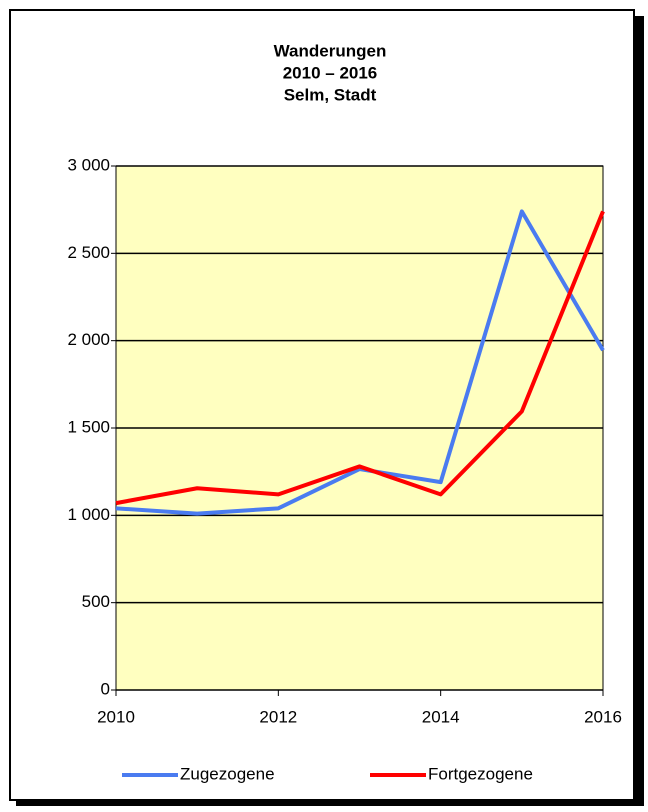 Image resolution: width=648 pixels, height=812 pixels. Describe the element at coordinates (105, 688) in the screenshot. I see `y-tick-label: 0` at that location.